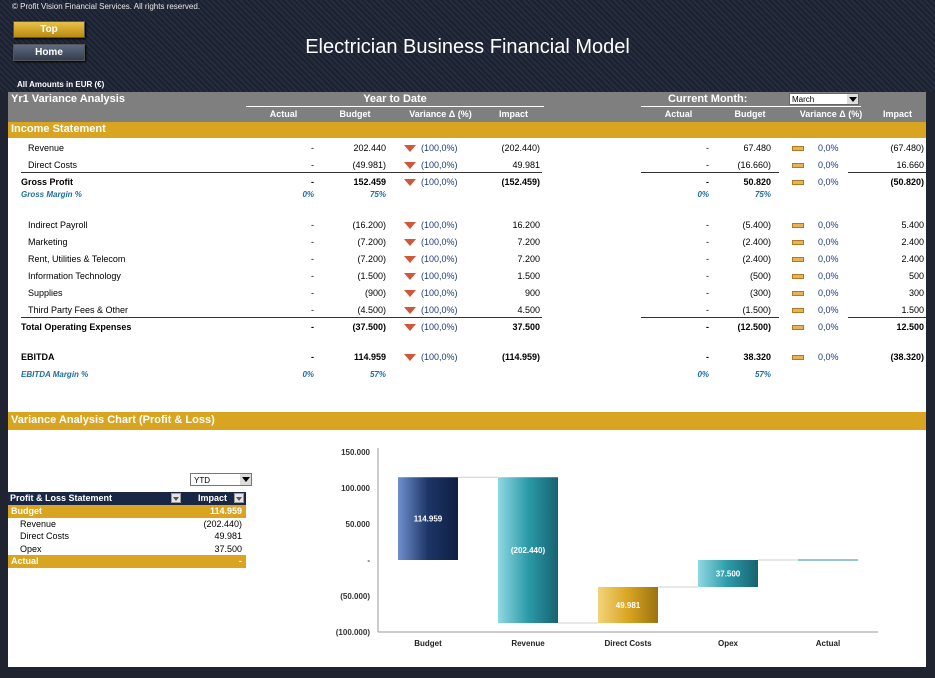 The width and height of the screenshot is (935, 678). I want to click on month-budget: (16.660), so click(754, 165).